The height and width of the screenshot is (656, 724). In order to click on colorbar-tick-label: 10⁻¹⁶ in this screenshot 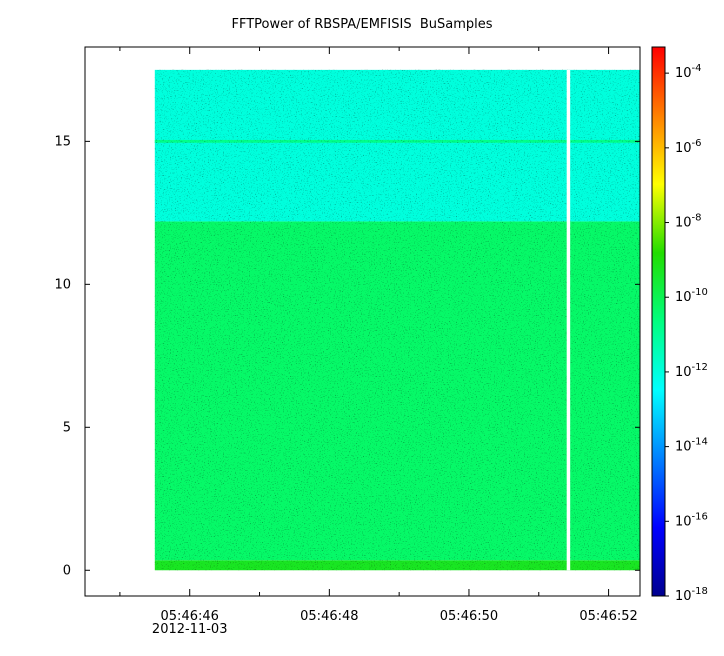, I will do `click(691, 520)`.